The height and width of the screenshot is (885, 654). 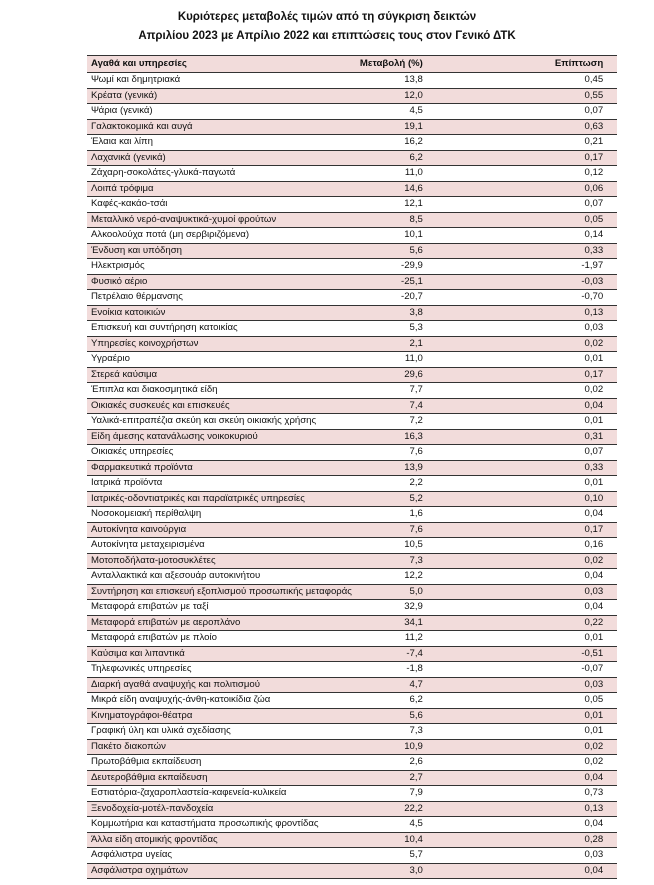 I want to click on item-name-cell: Κρέατα (γενικά), so click(x=221, y=96).